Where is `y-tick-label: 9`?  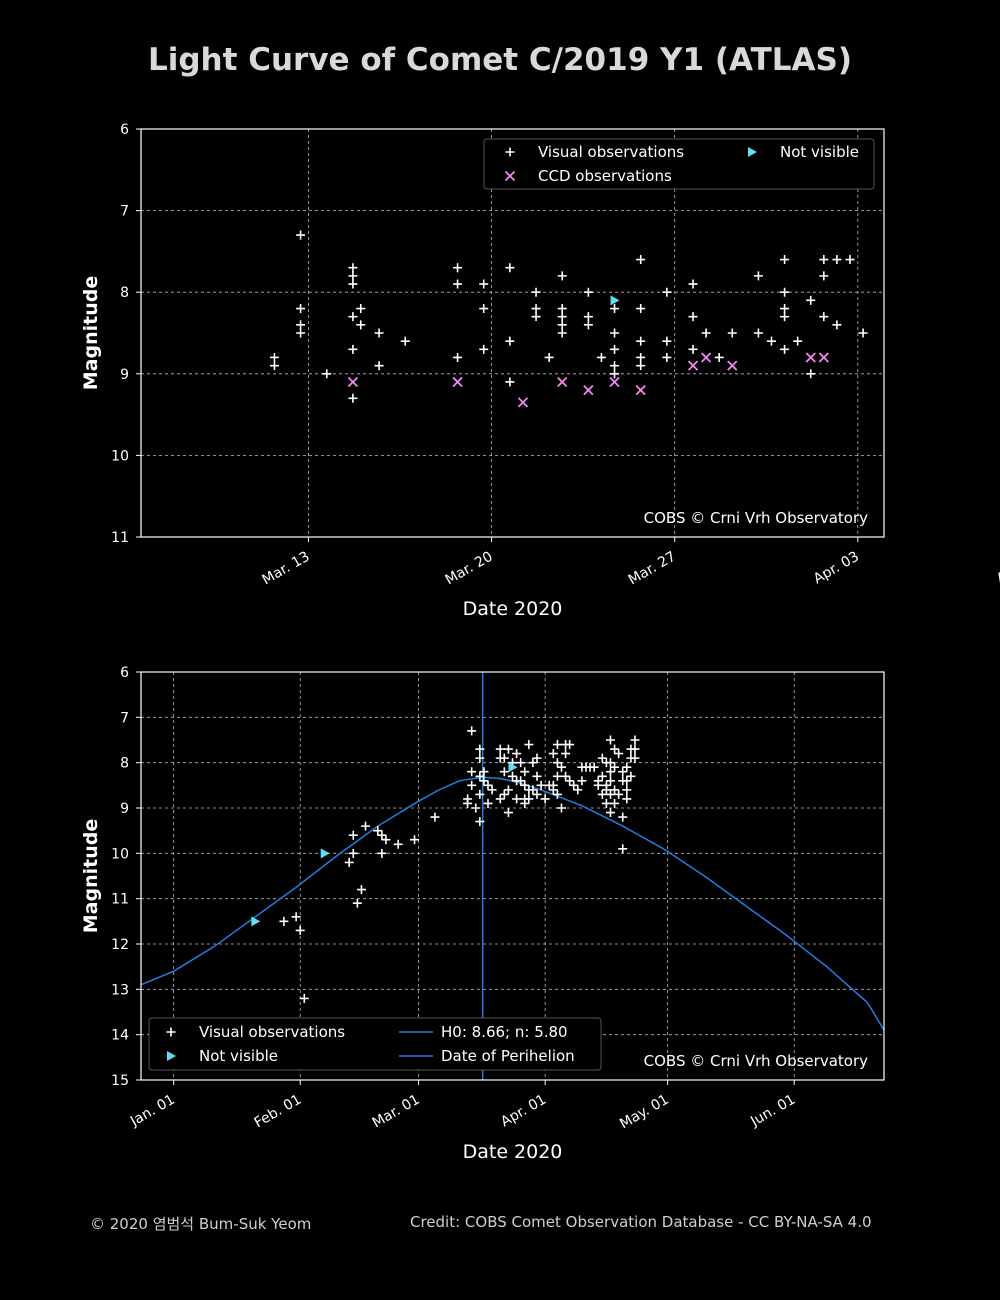
y-tick-label: 9 is located at coordinates (124, 375).